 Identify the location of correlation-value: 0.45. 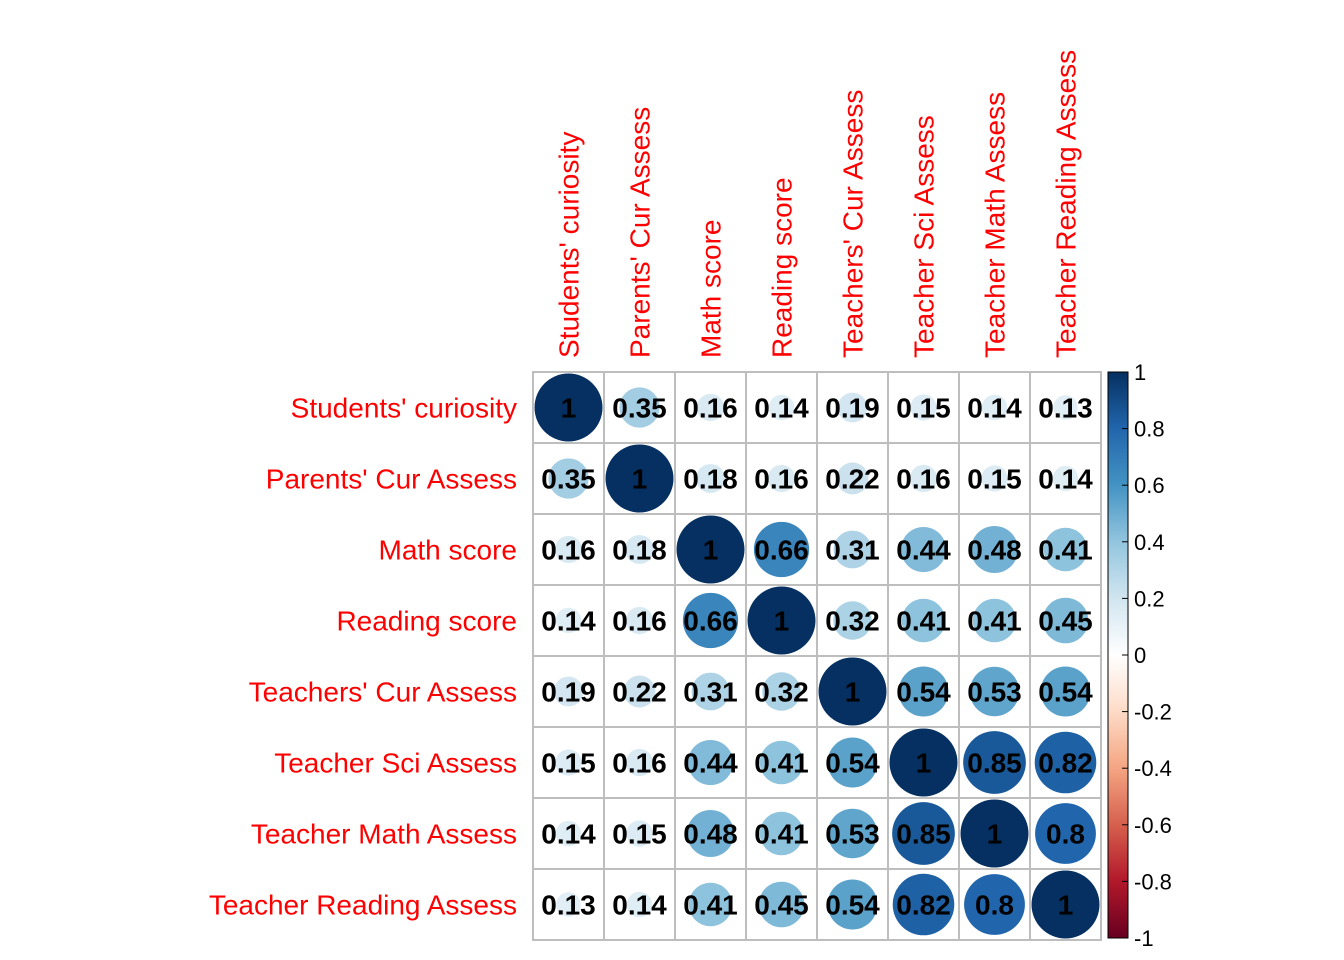
(781, 905).